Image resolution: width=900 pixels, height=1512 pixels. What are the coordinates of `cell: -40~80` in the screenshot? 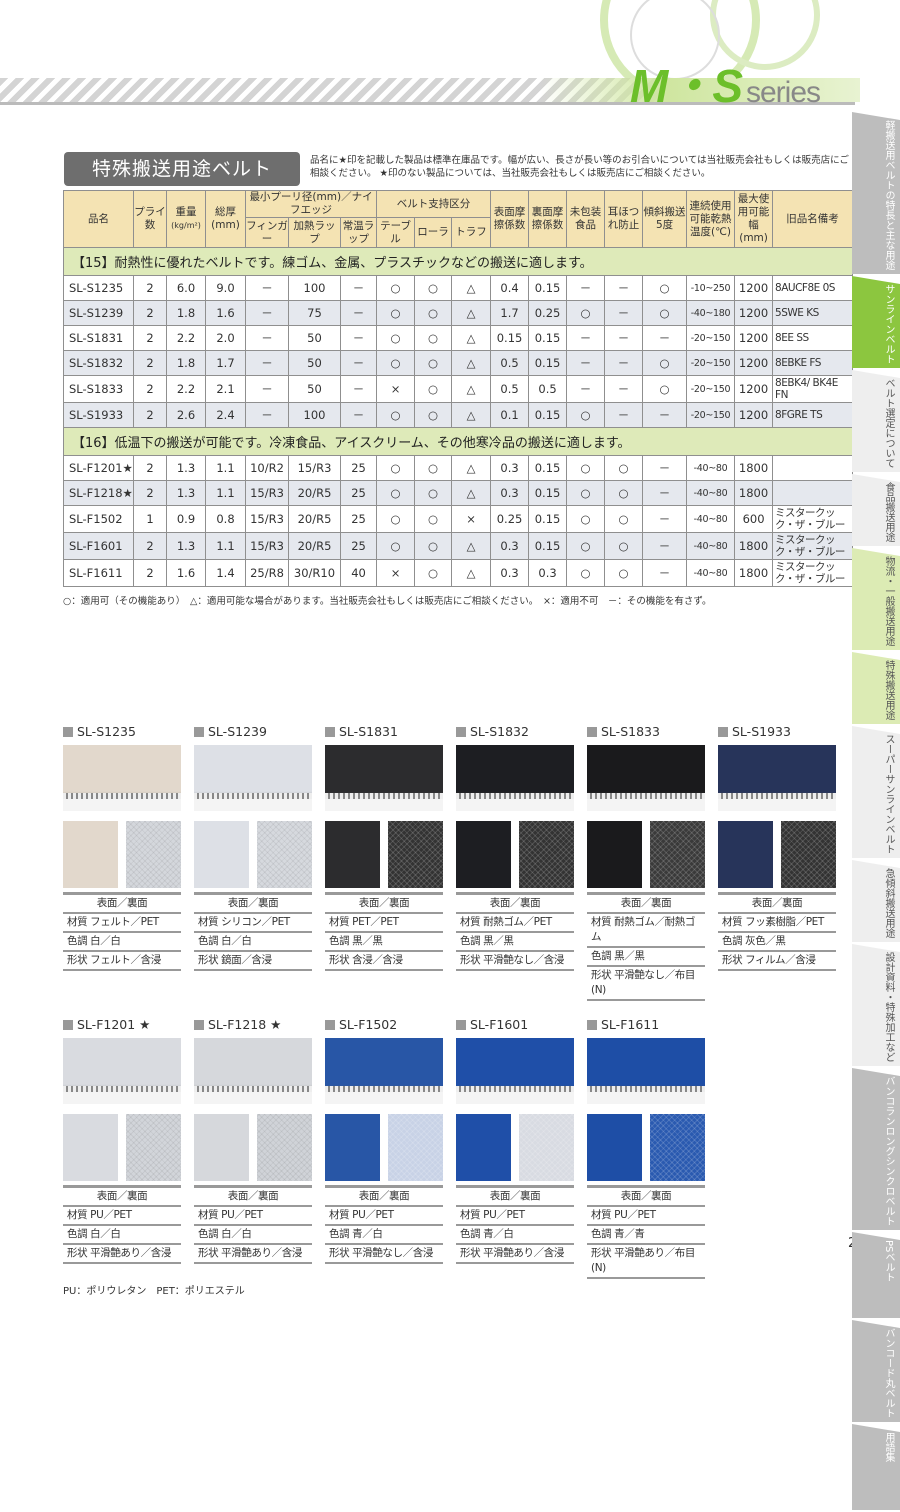 It's located at (711, 573).